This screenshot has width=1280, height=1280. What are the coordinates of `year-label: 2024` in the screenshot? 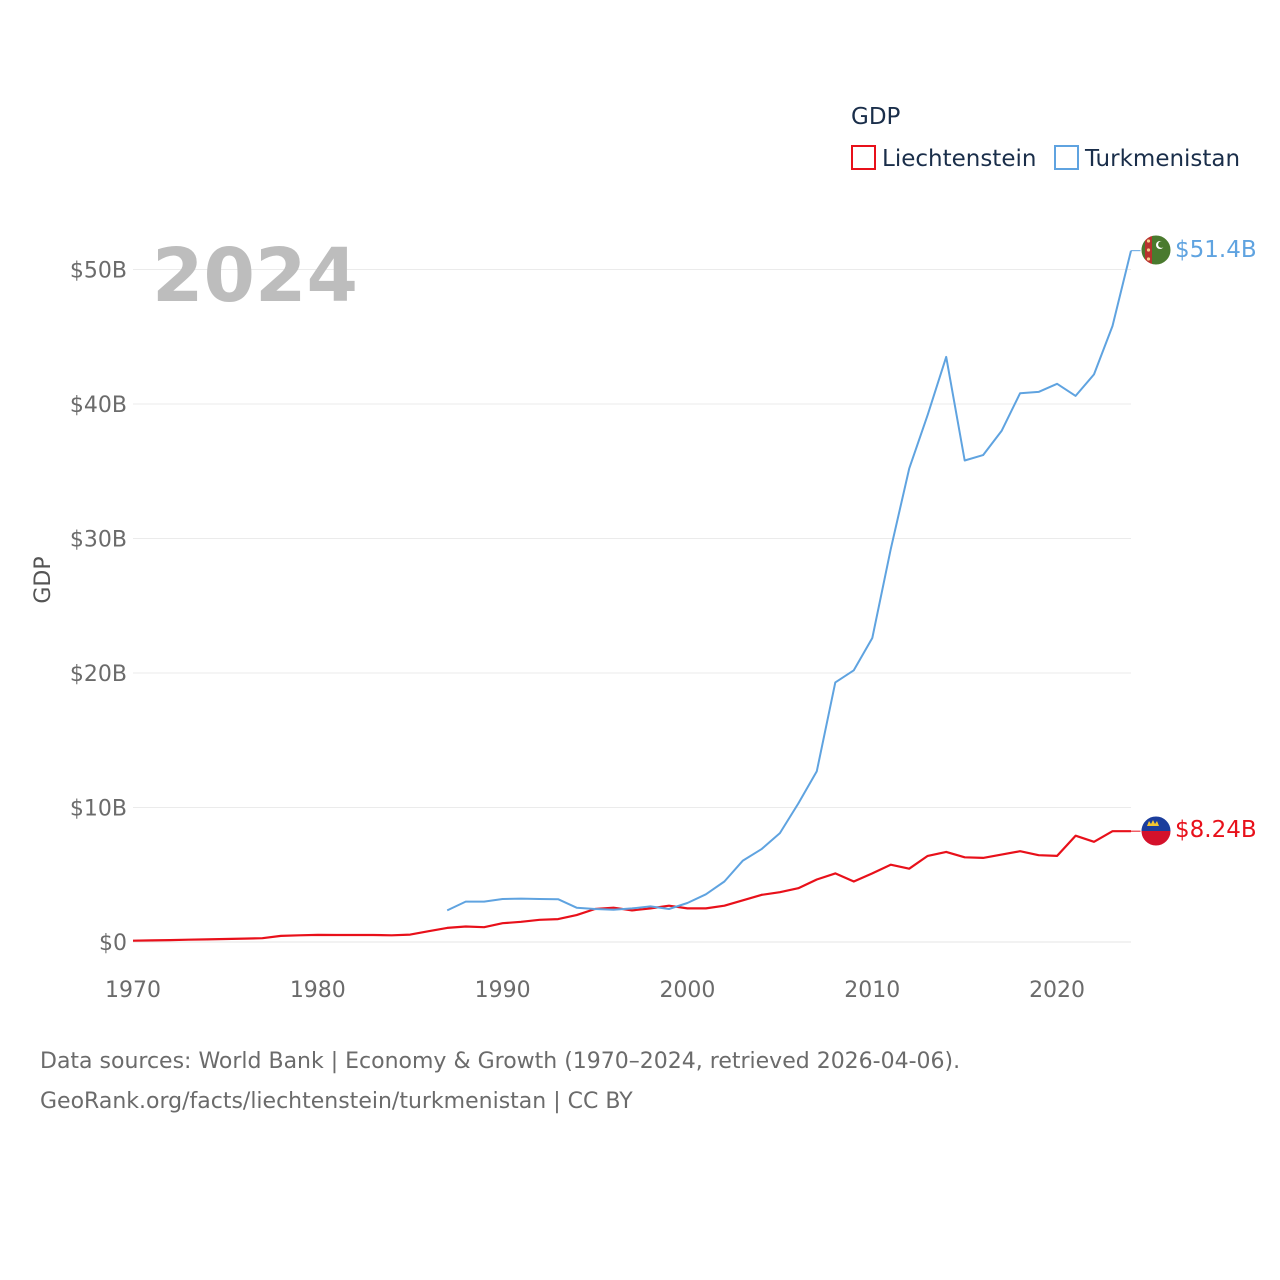 It's located at (255, 276).